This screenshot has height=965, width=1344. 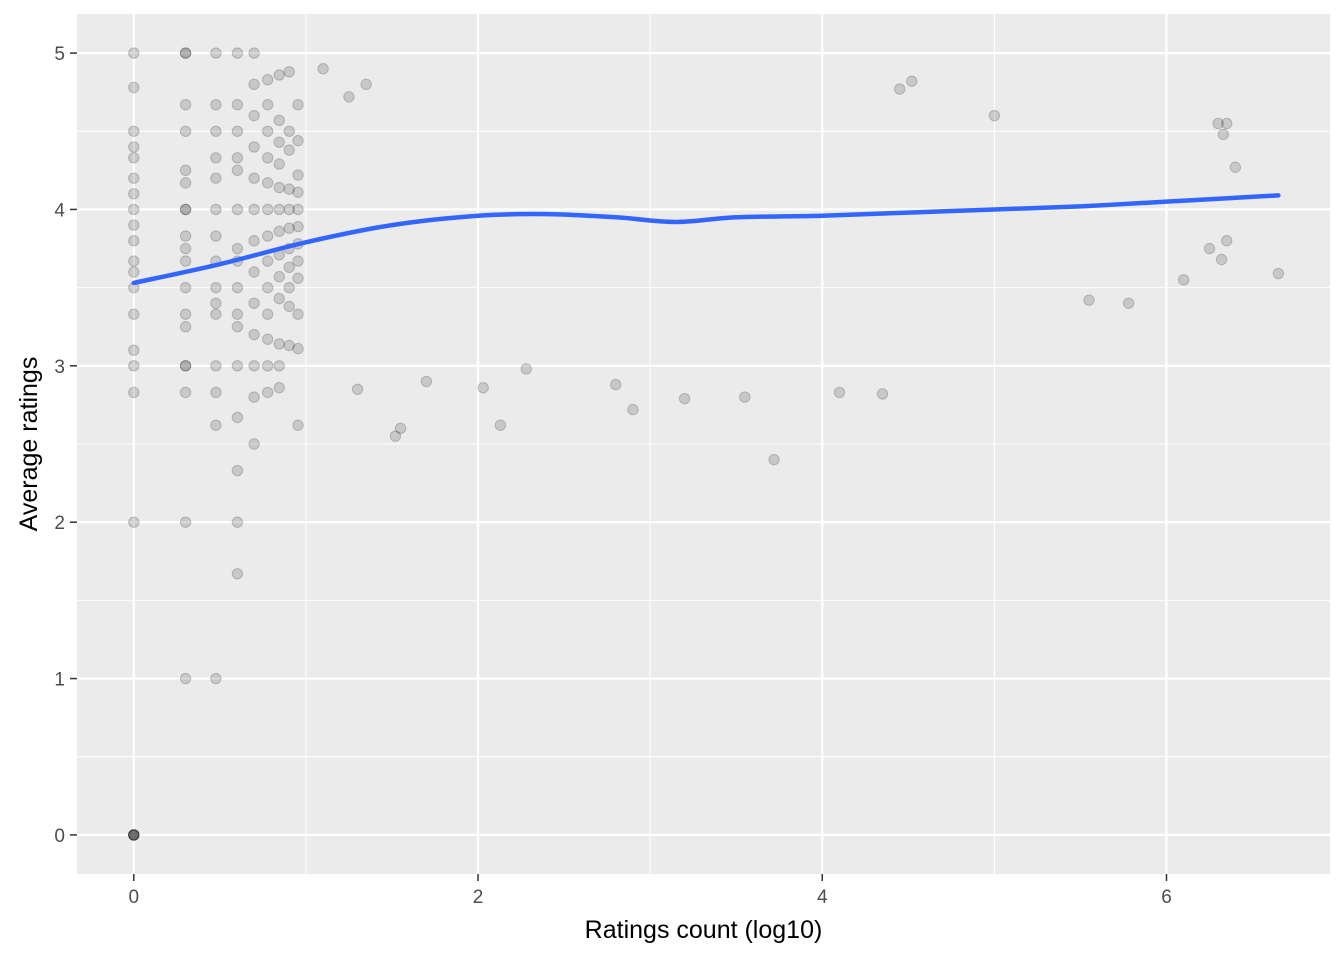 I want to click on x-tick-label: 6, so click(x=1166, y=897).